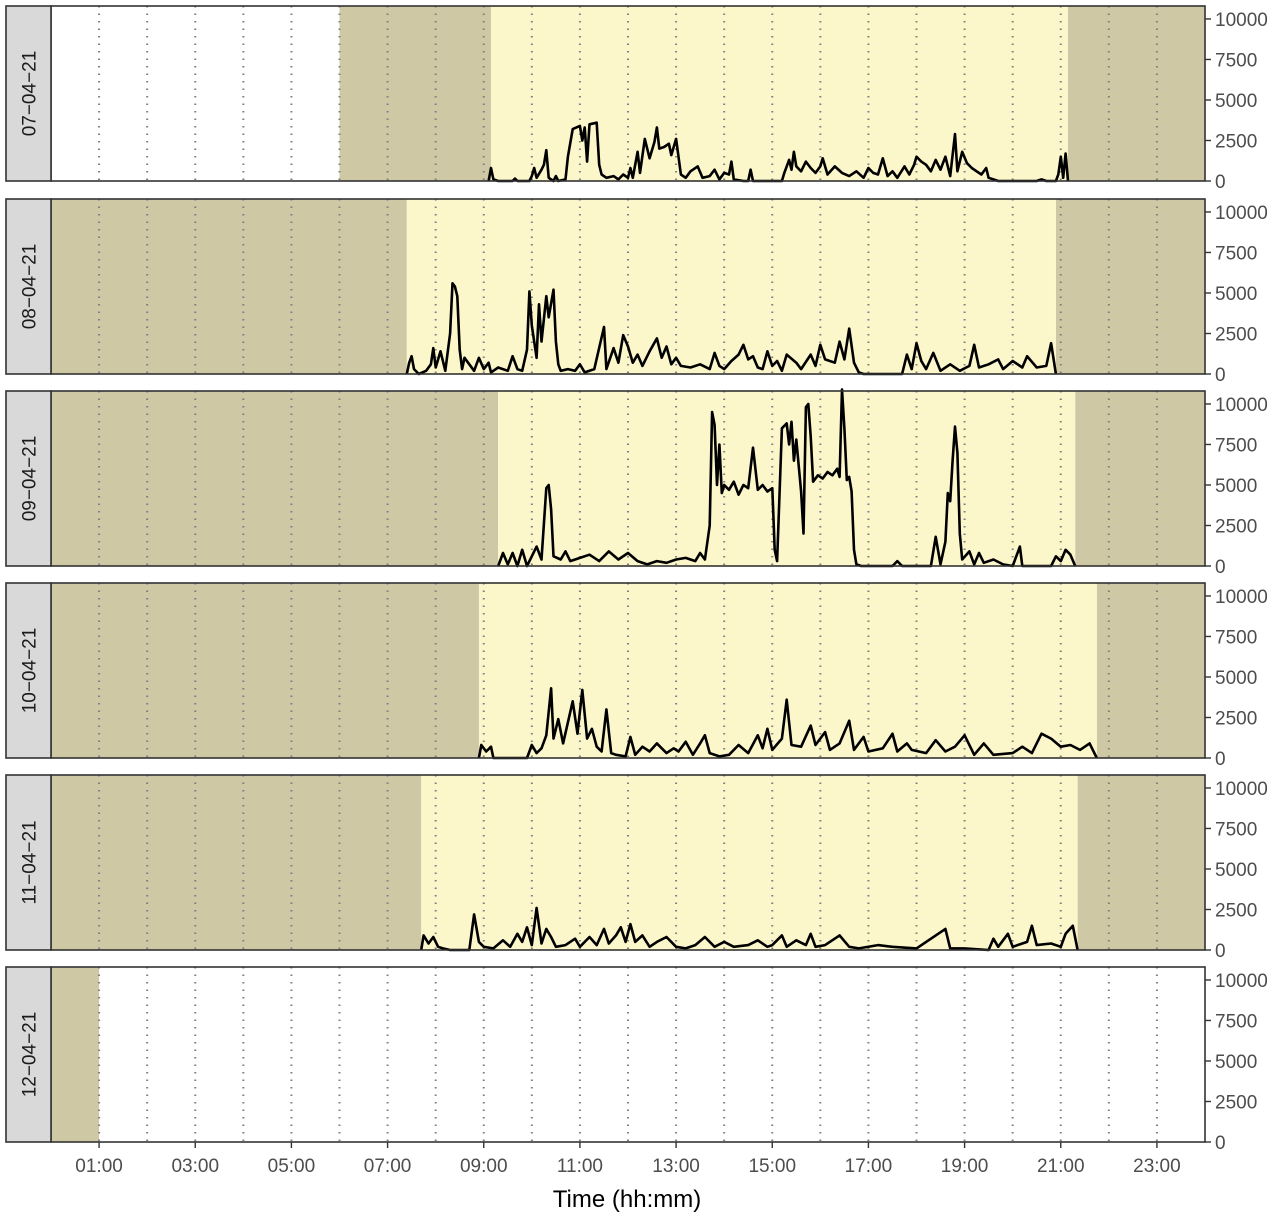 The height and width of the screenshot is (1213, 1286). Describe the element at coordinates (627, 1199) in the screenshot. I see `x-axis-title: Time (hh:mm)` at that location.